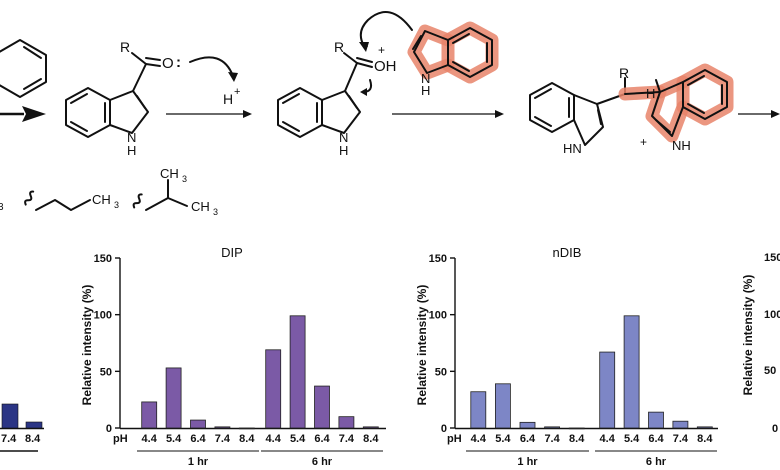  Describe the element at coordinates (681, 145) in the screenshot. I see `dimer-nh-label: NH` at that location.